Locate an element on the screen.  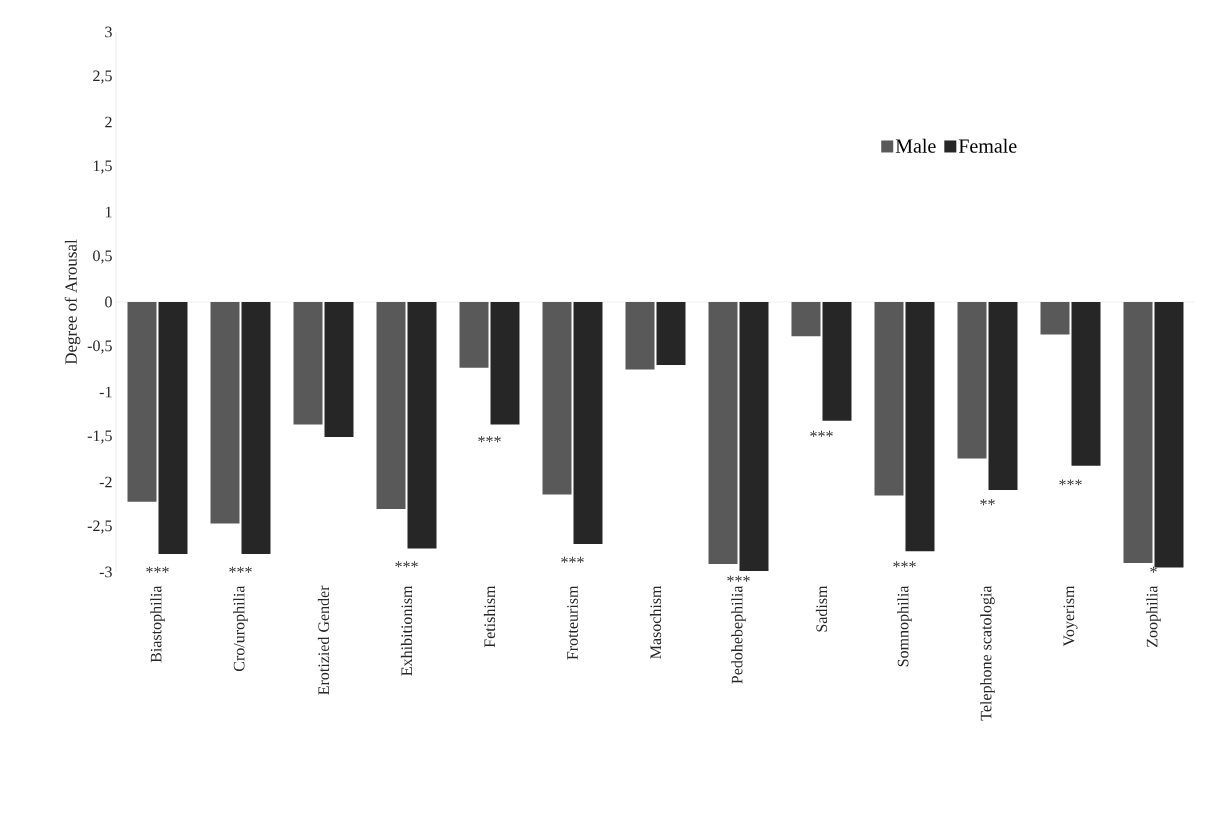
x-tick-label: Biastophilia is located at coordinates (157, 624).